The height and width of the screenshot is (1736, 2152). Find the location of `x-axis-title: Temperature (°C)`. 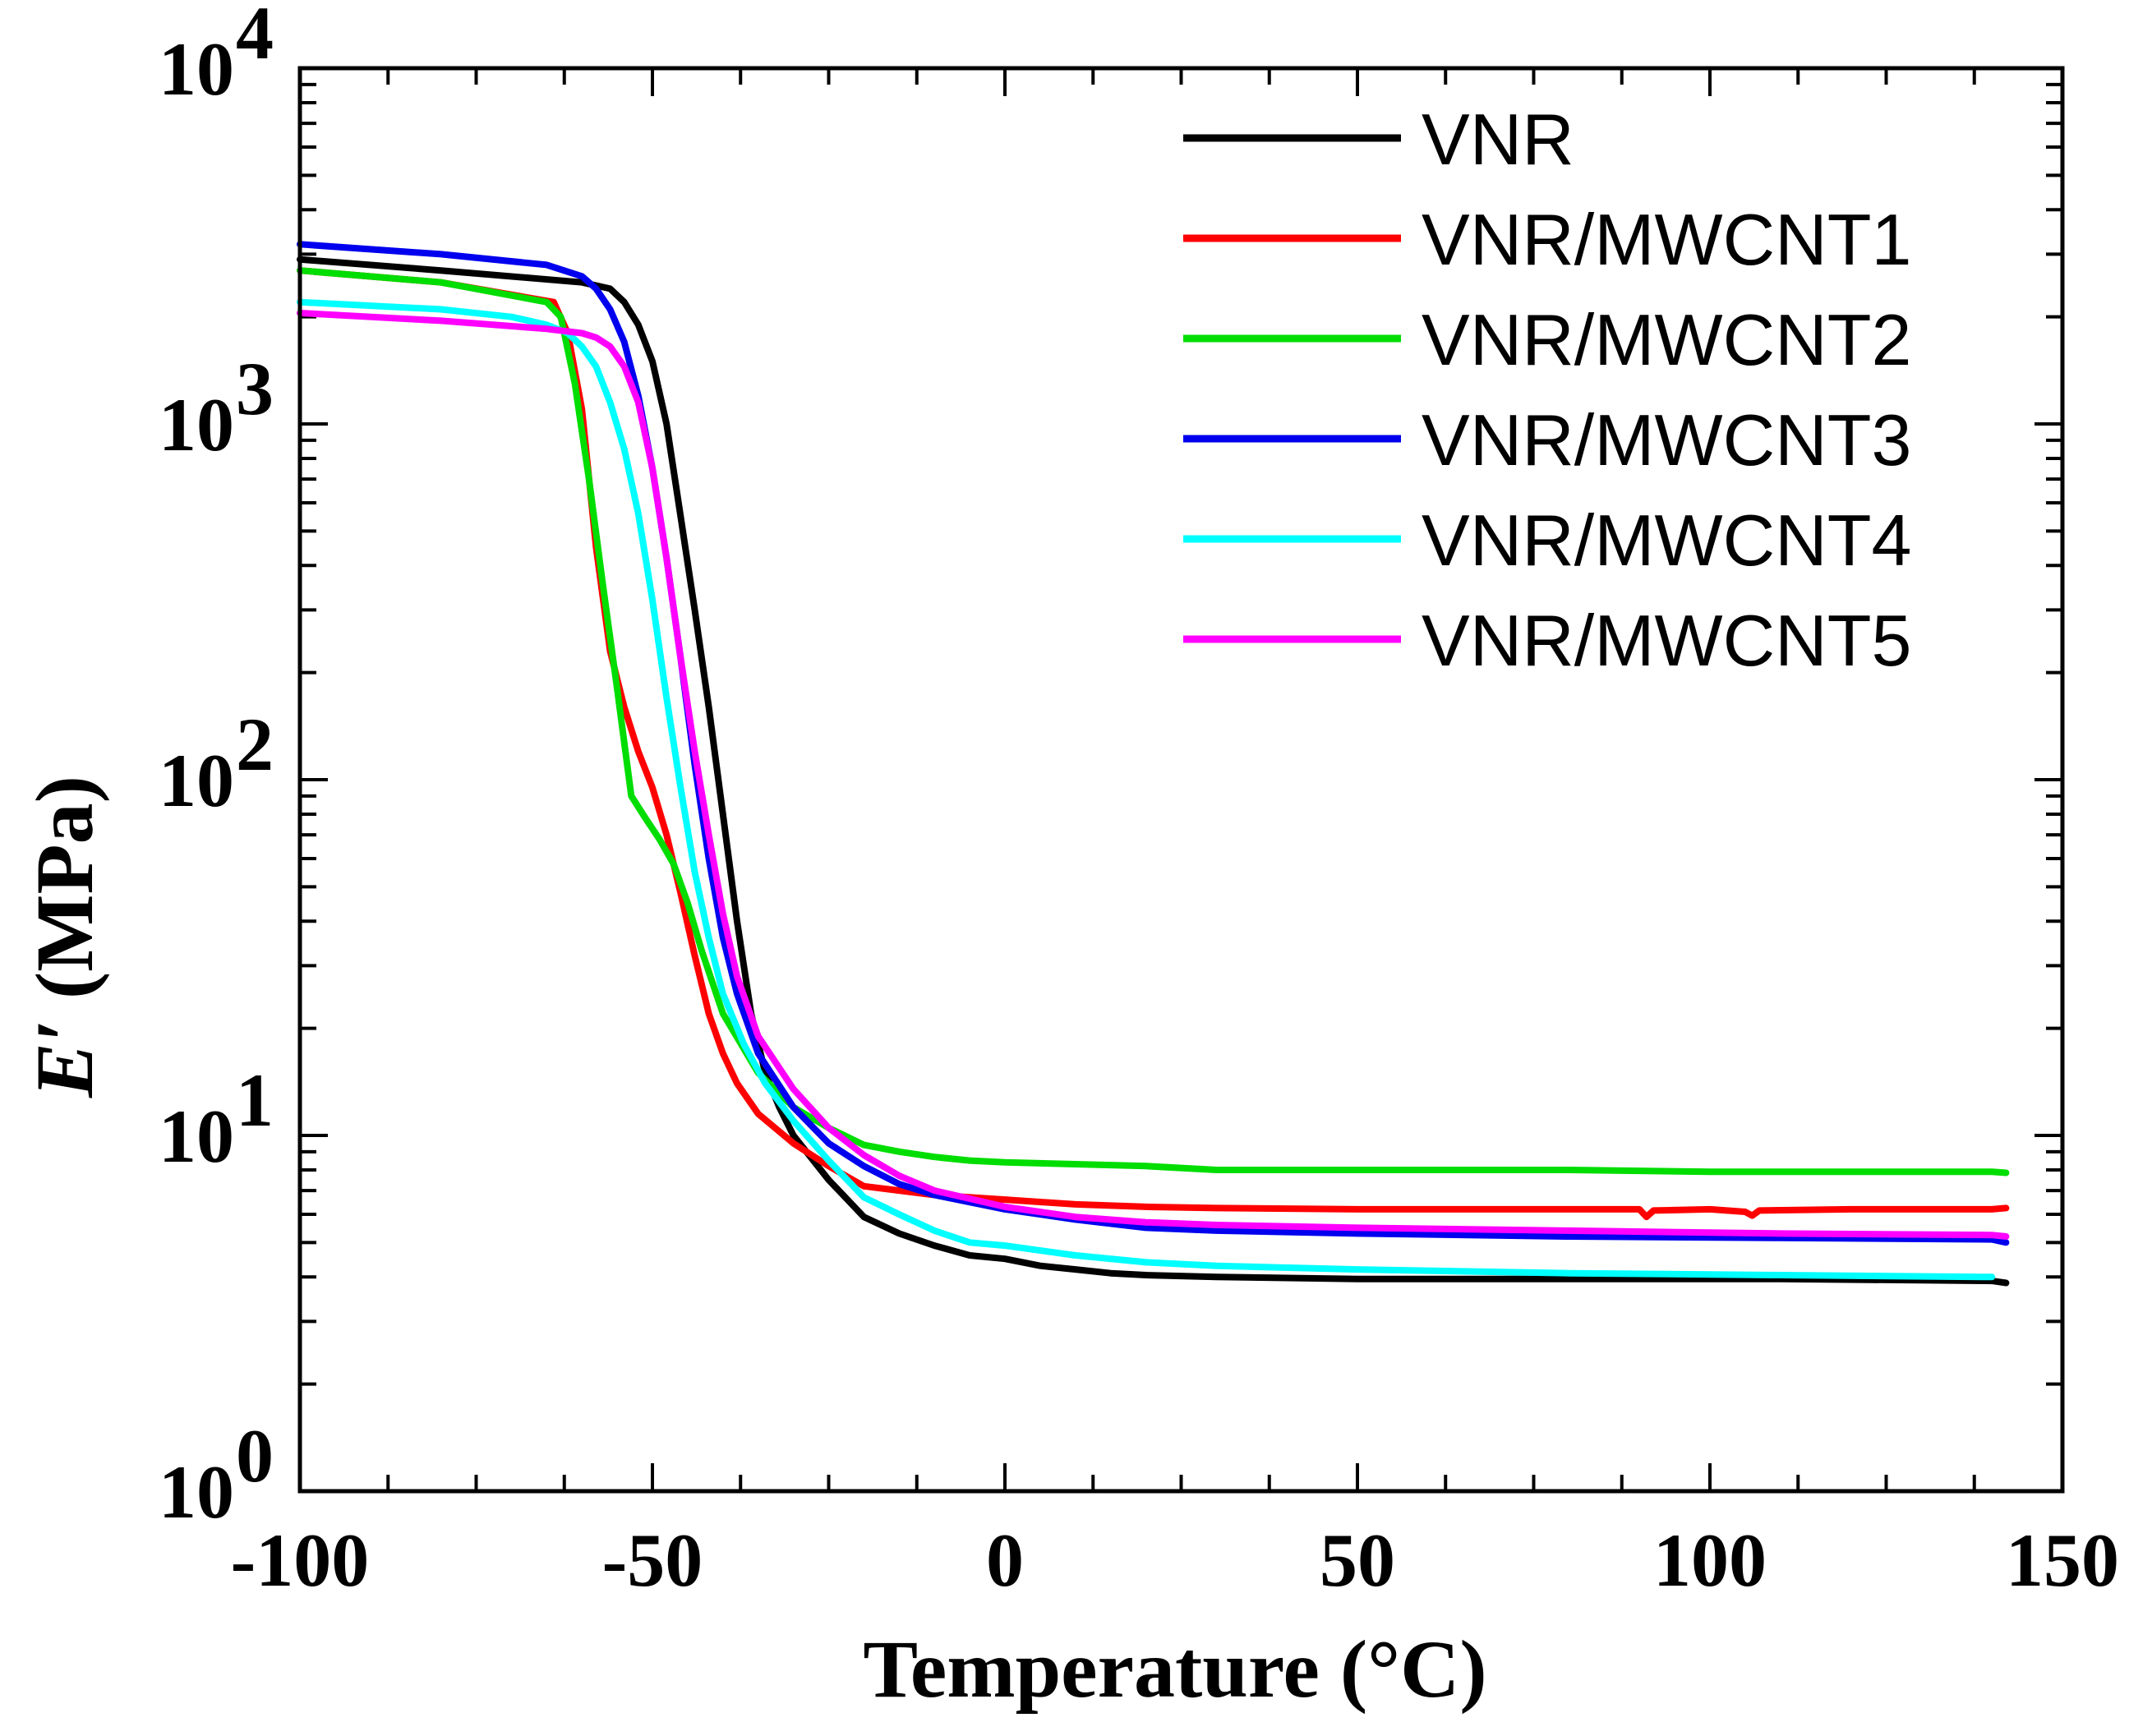

x-axis-title: Temperature (°C) is located at coordinates (1174, 1669).